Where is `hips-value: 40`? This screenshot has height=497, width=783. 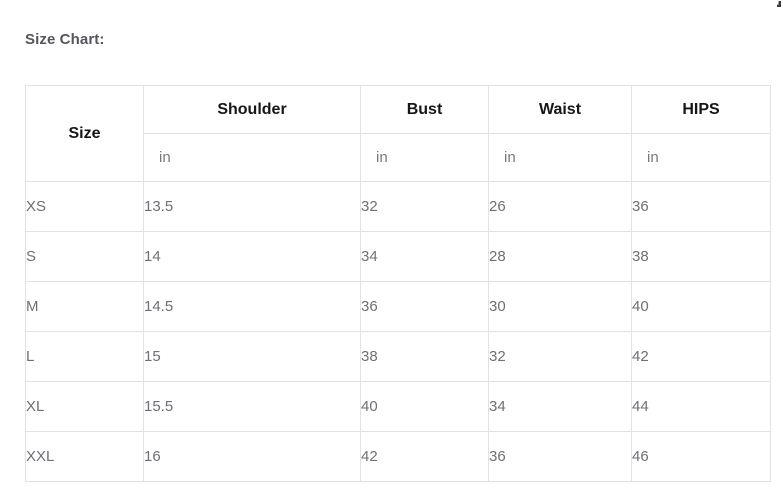 hips-value: 40 is located at coordinates (701, 306).